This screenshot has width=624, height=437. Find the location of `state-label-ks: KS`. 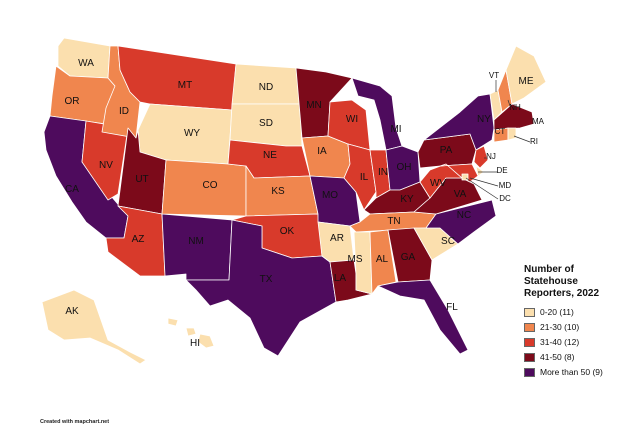

state-label-ks: KS is located at coordinates (278, 191).